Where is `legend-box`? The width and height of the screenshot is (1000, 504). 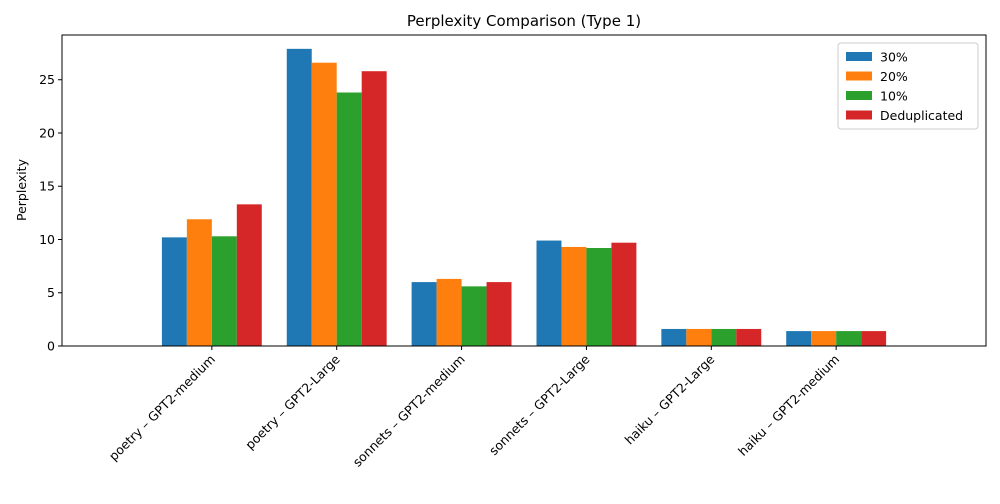
legend-box is located at coordinates (908, 86).